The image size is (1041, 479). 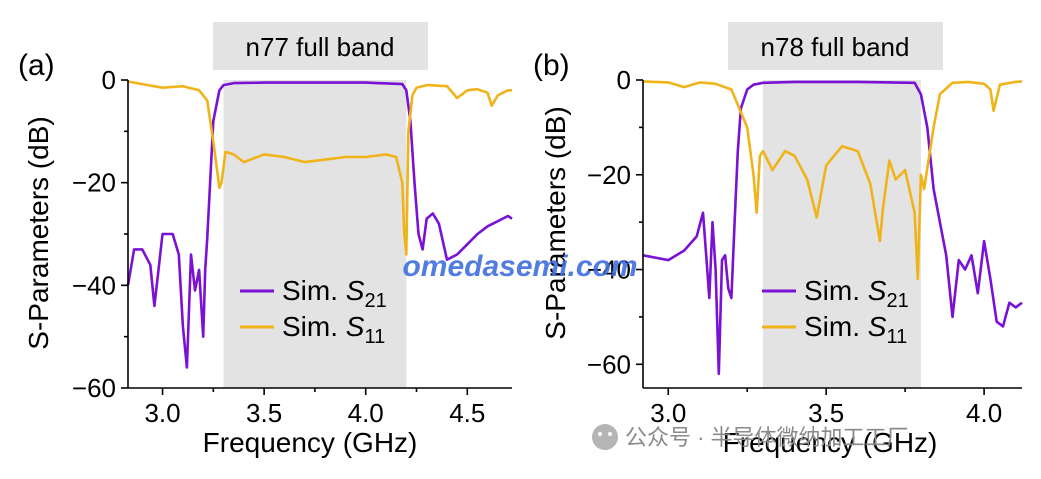 What do you see at coordinates (38, 232) in the screenshot?
I see `panel-a-y-axis-title: S-Parameters (dB)` at bounding box center [38, 232].